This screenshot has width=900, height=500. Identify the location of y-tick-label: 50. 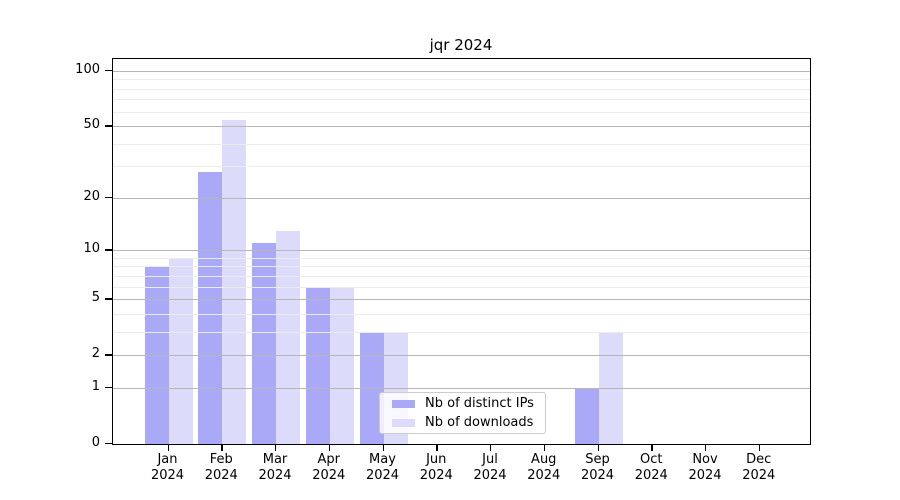
(91, 125).